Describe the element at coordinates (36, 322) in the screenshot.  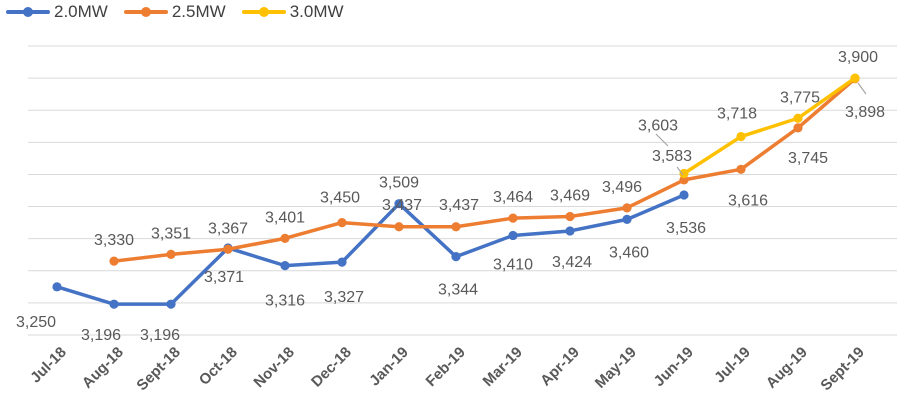
I see `data-label-2.0MW: 3,250` at that location.